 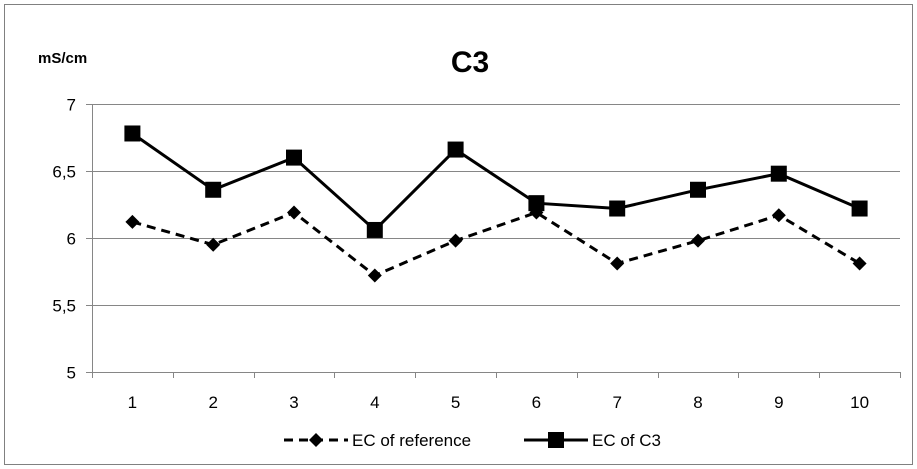 I want to click on series-reference, so click(x=496, y=244).